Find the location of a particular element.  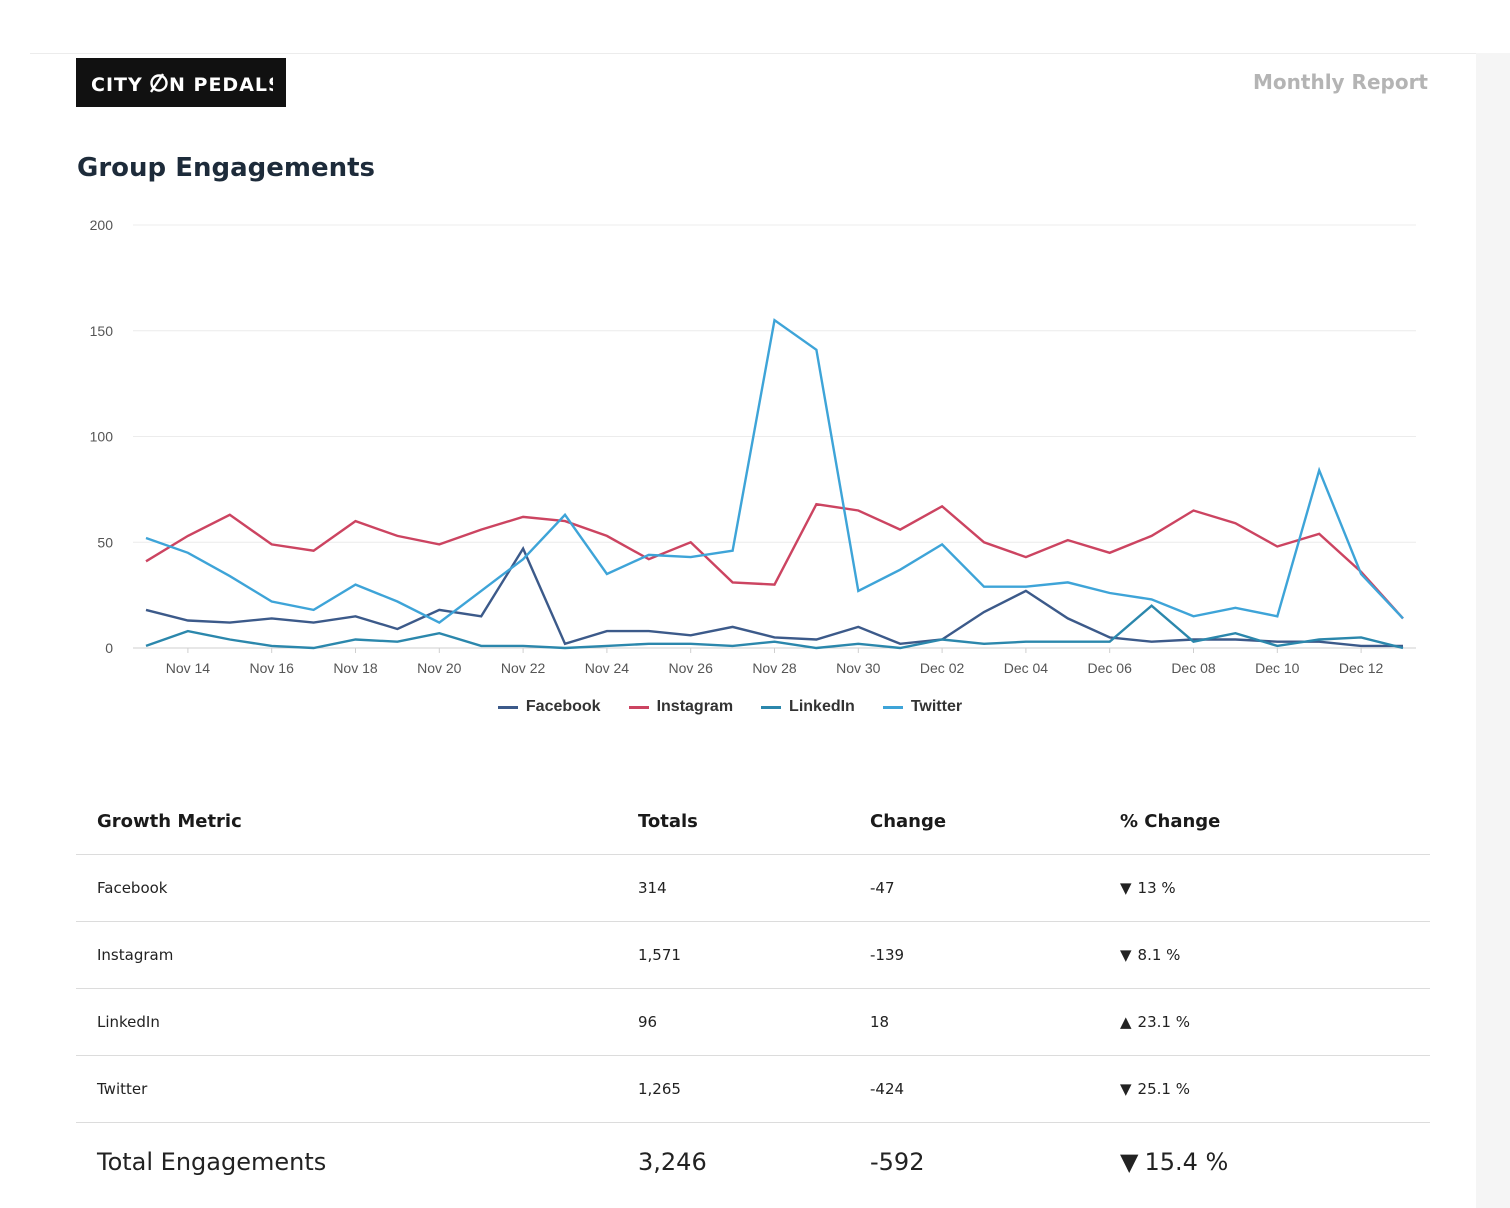

table-row: Facebook 314 -47 ▼ 13 % is located at coordinates (753, 888).